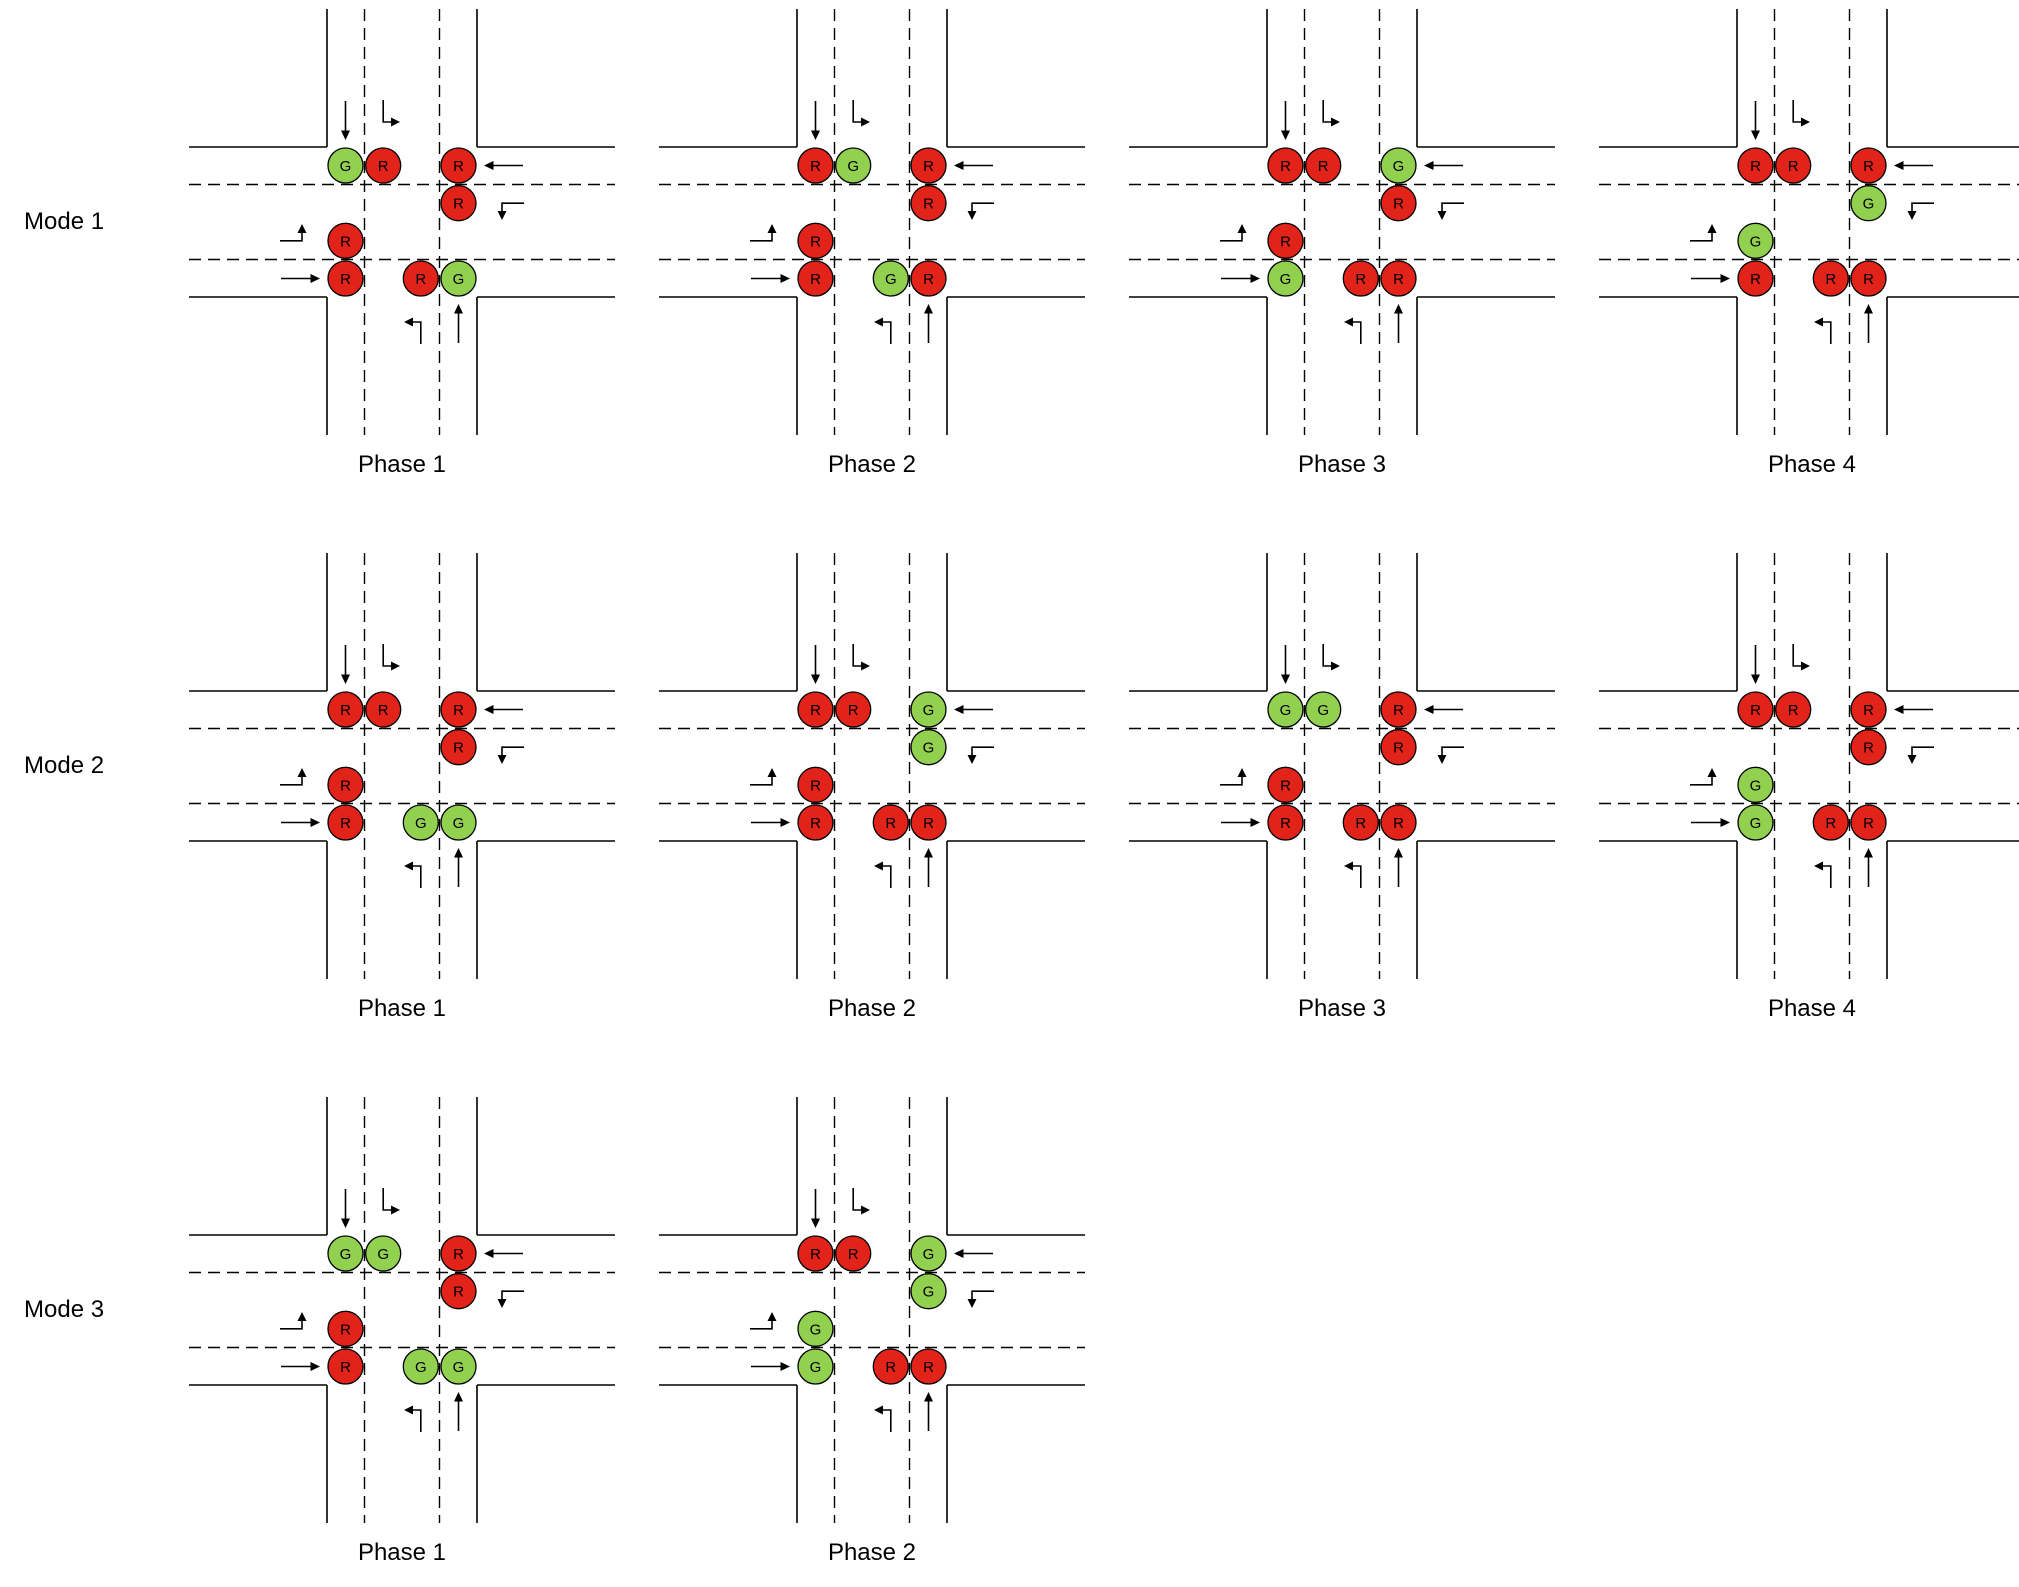  What do you see at coordinates (1342, 787) in the screenshot?
I see `phase-diagram: G G R R R R R R Phase 3` at bounding box center [1342, 787].